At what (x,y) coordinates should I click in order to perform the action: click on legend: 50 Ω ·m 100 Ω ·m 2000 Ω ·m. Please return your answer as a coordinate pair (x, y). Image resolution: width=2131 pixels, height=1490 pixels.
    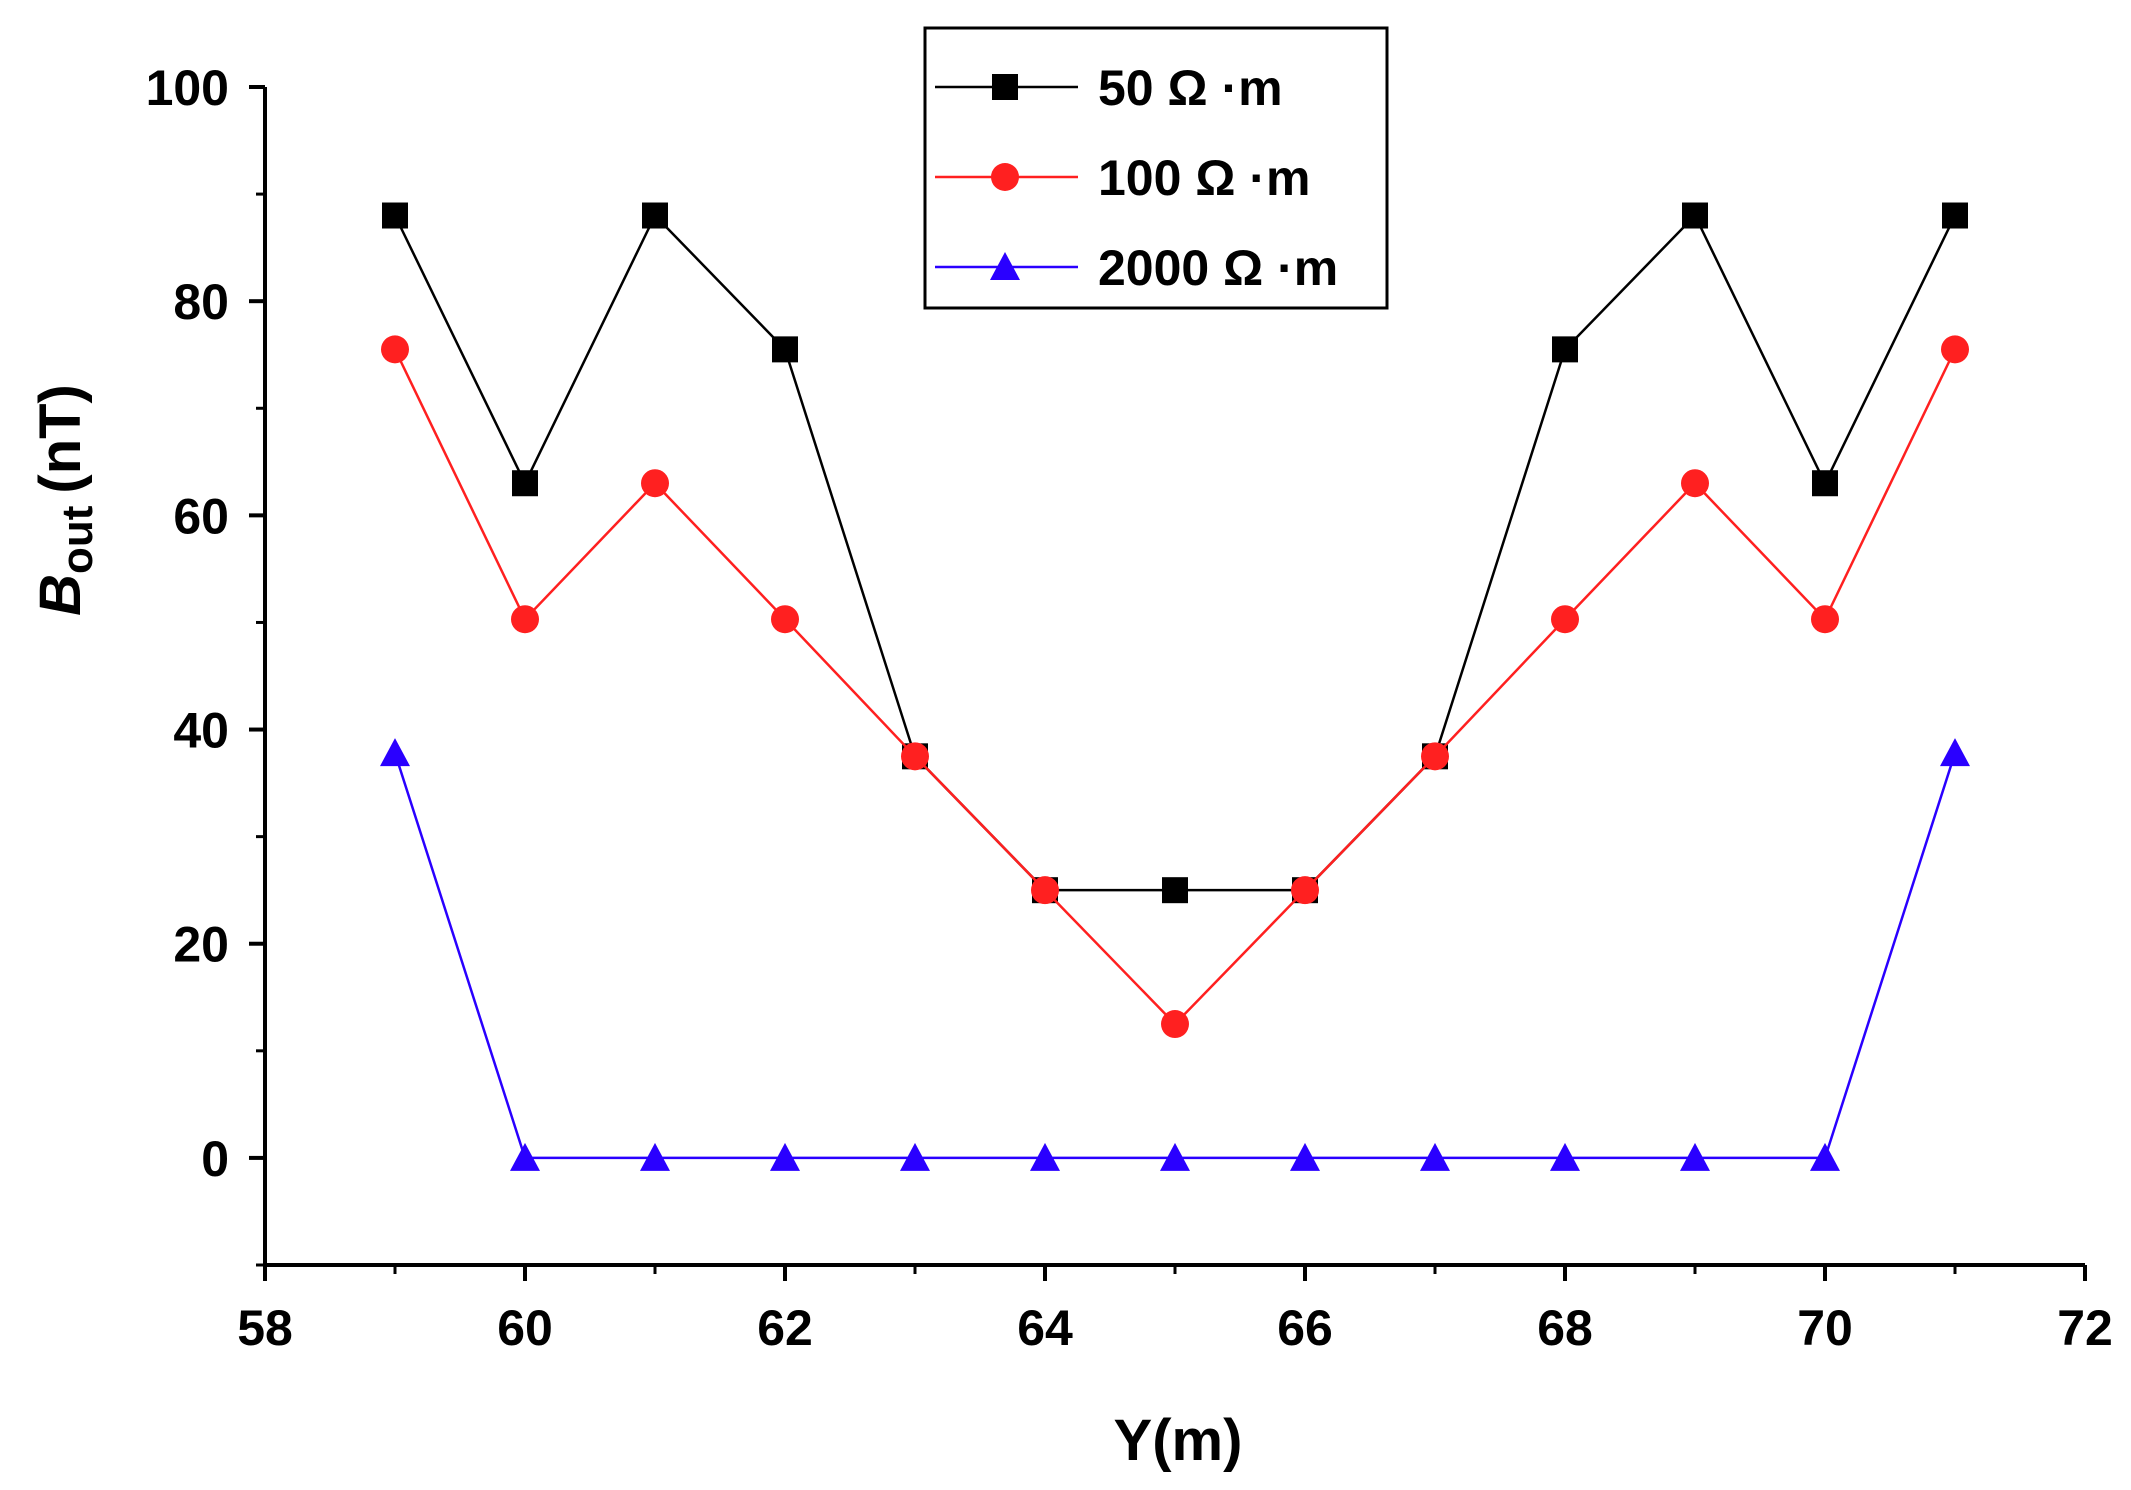
    Looking at the image, I should click on (1156, 168).